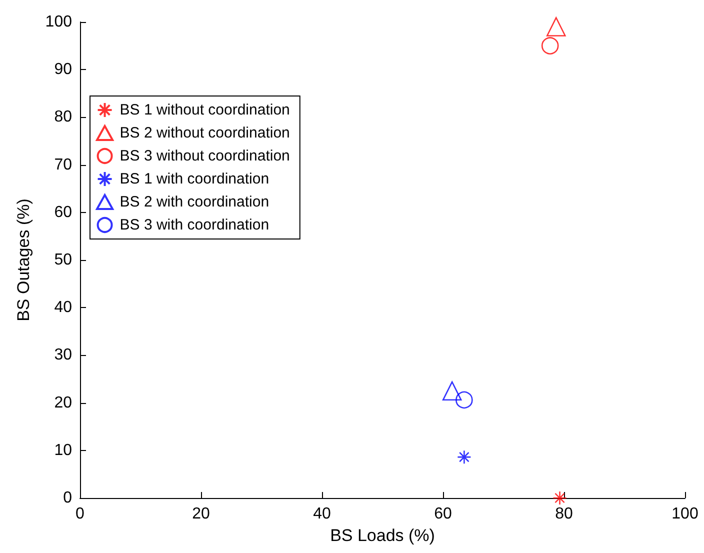  I want to click on x-tick-label: 80, so click(564, 514).